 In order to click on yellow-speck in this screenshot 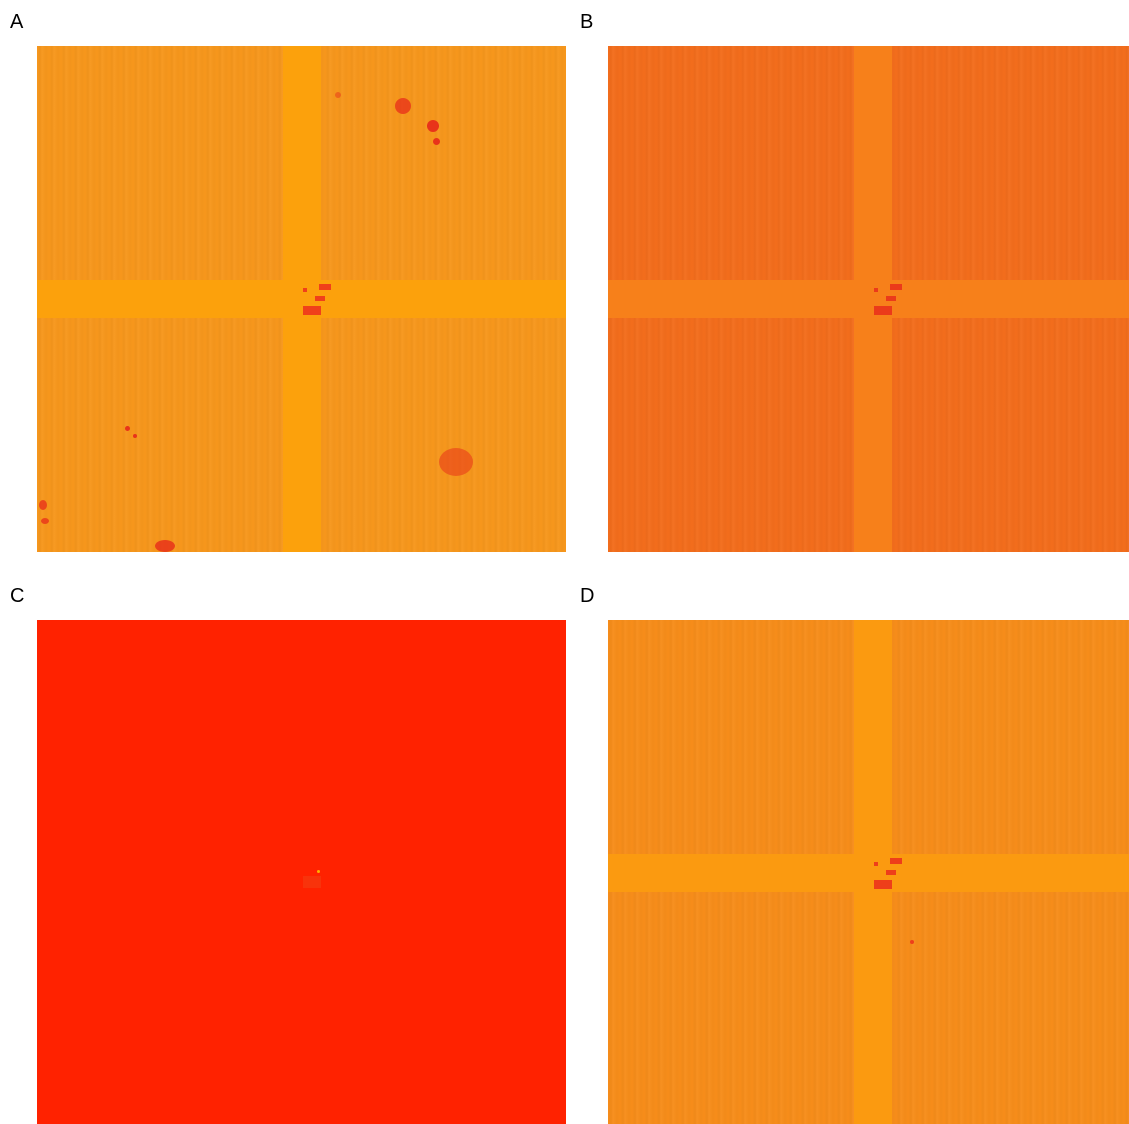, I will do `click(318, 871)`.